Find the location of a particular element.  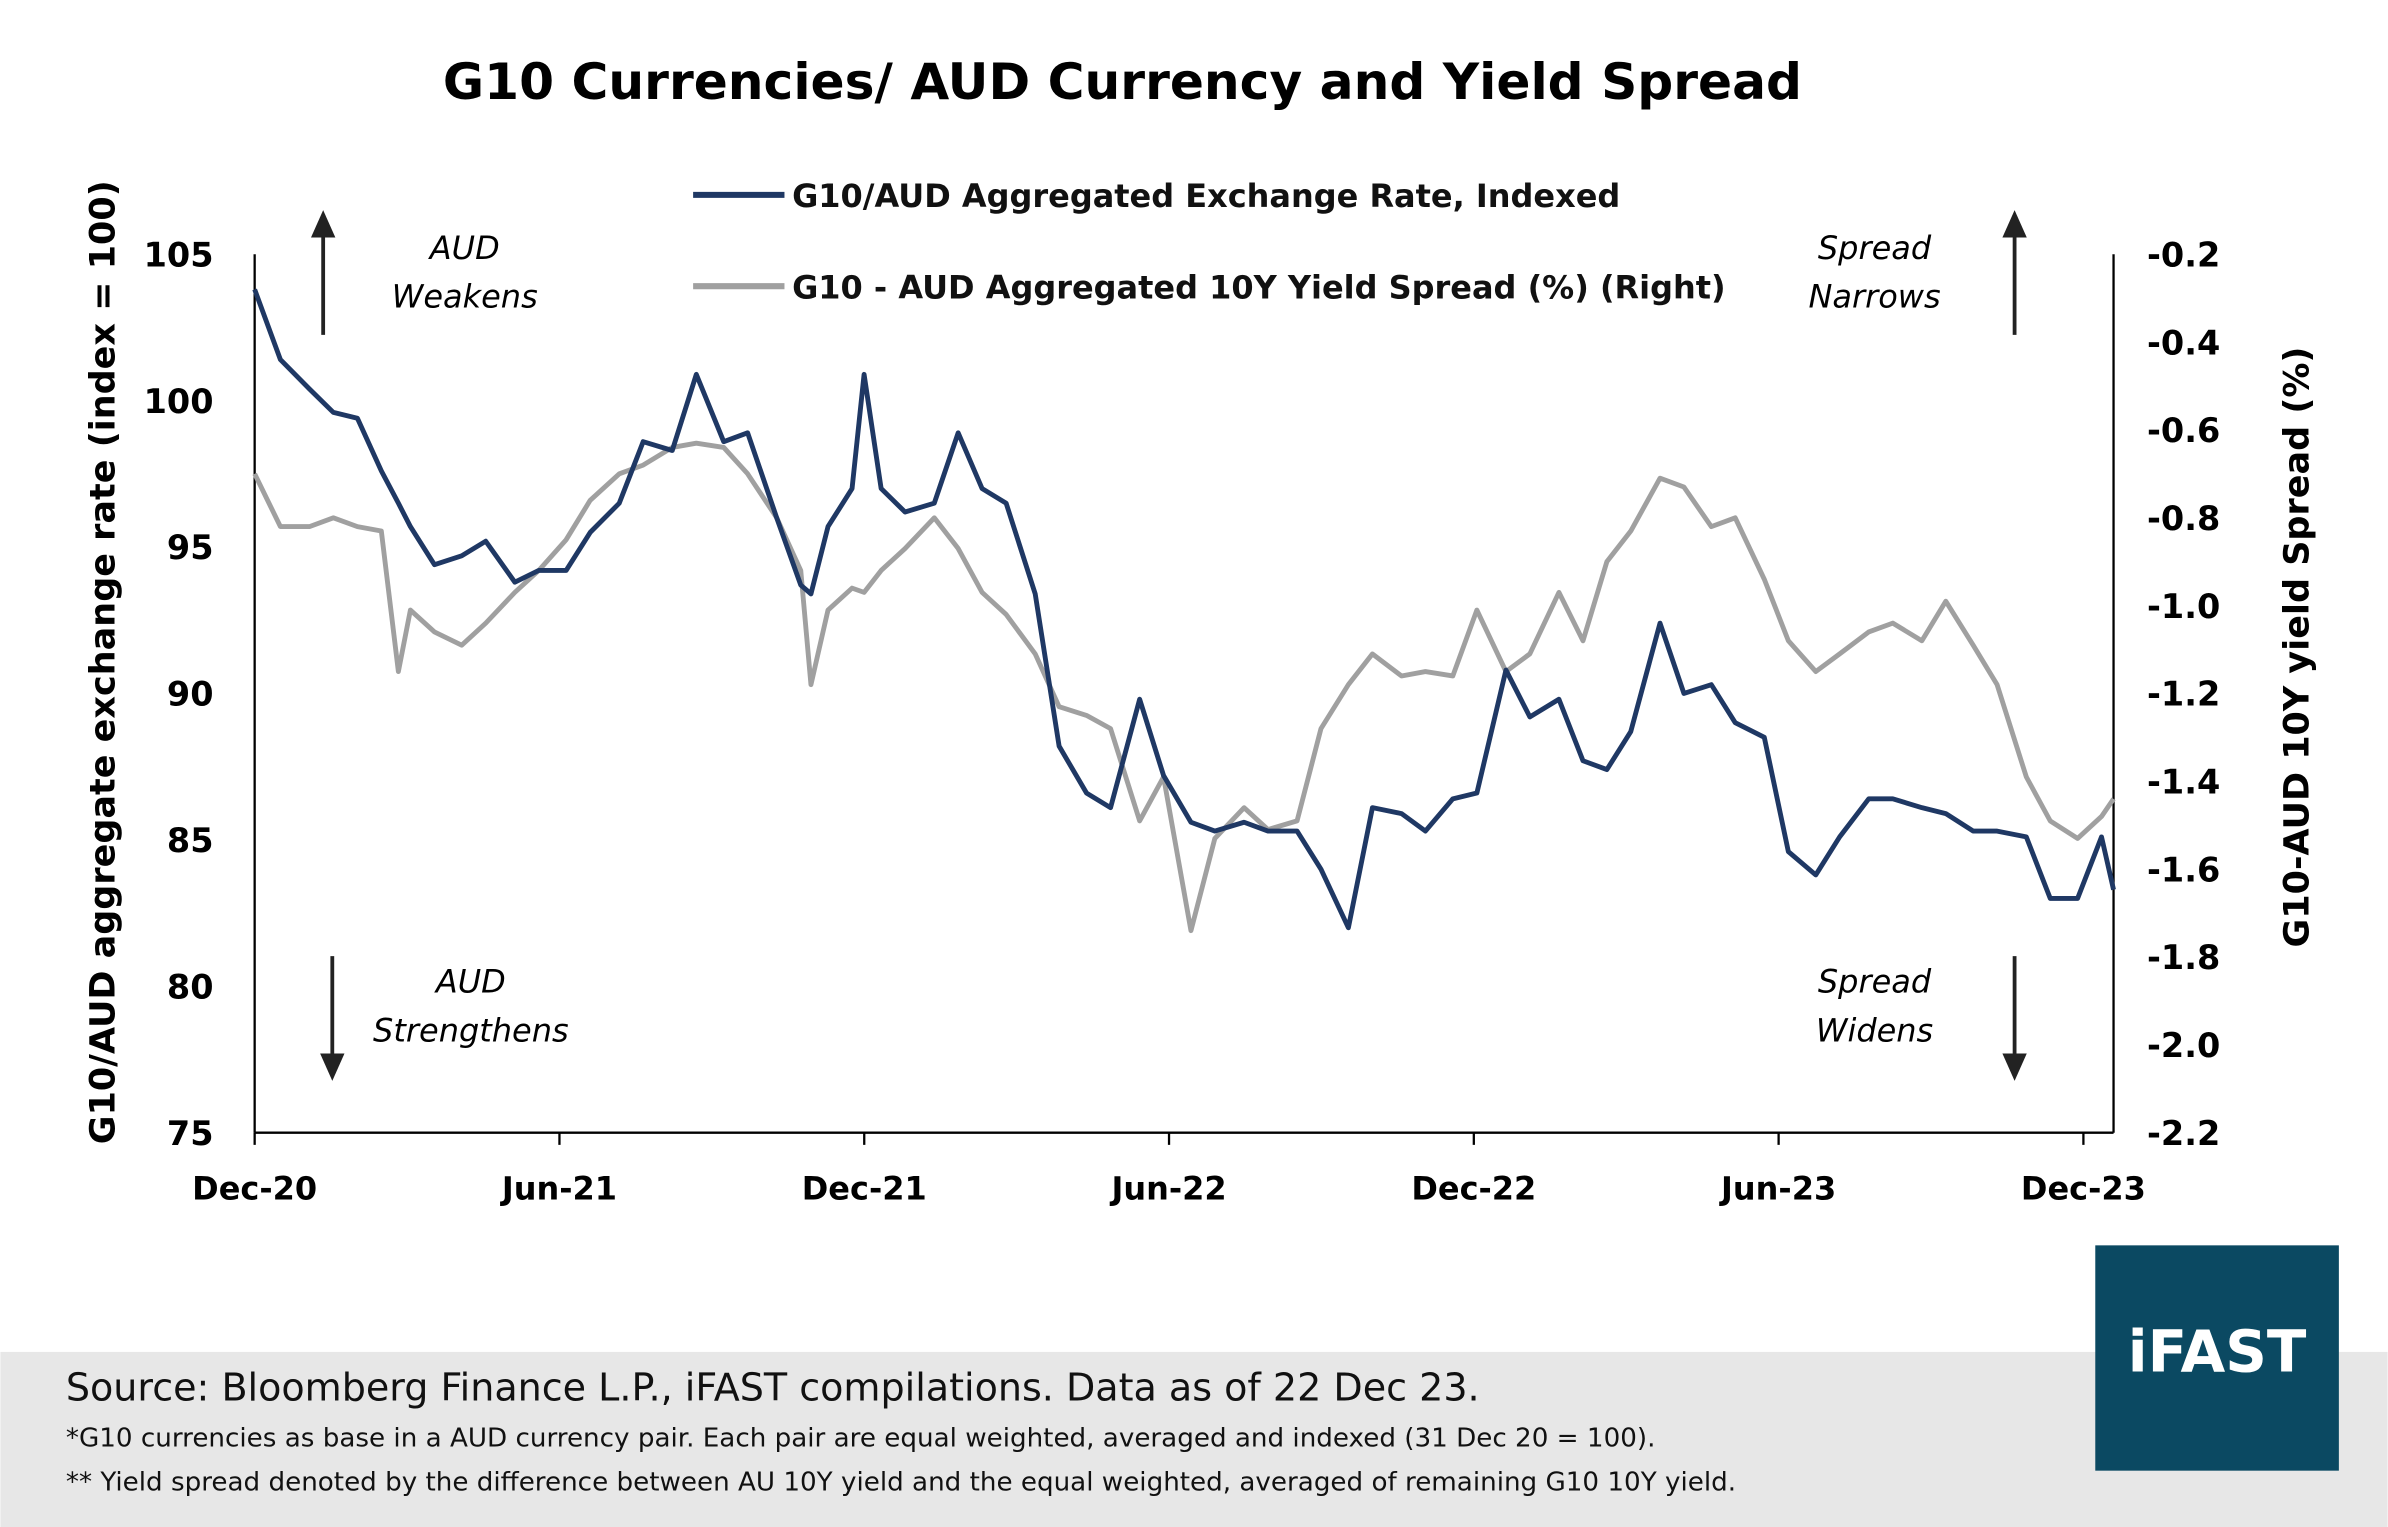

annotation-spread-narrows-line1: Spread is located at coordinates (1875, 248).